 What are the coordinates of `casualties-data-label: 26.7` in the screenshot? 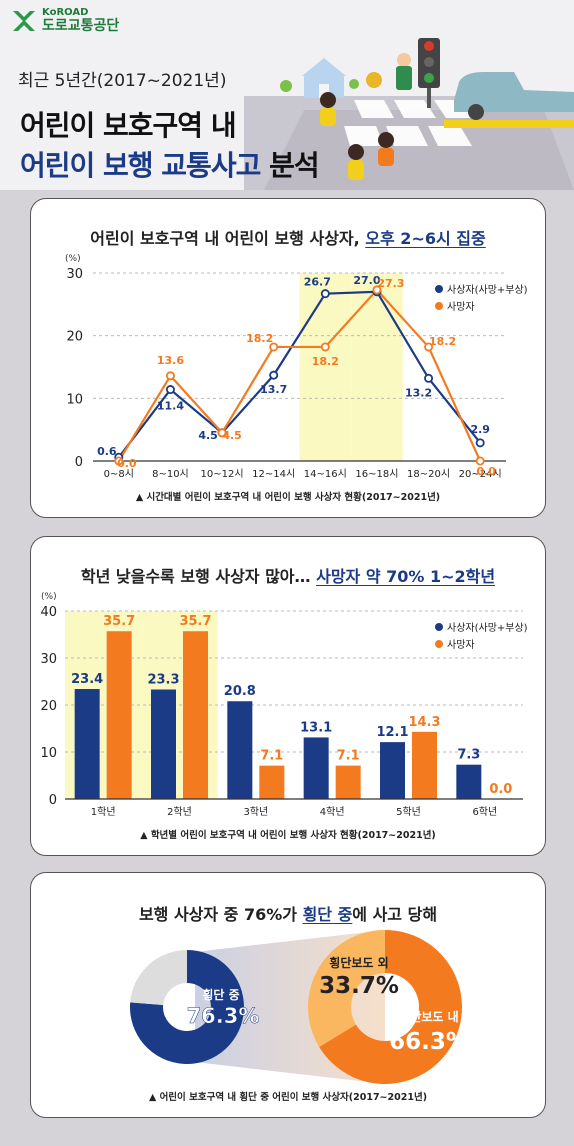 It's located at (317, 282).